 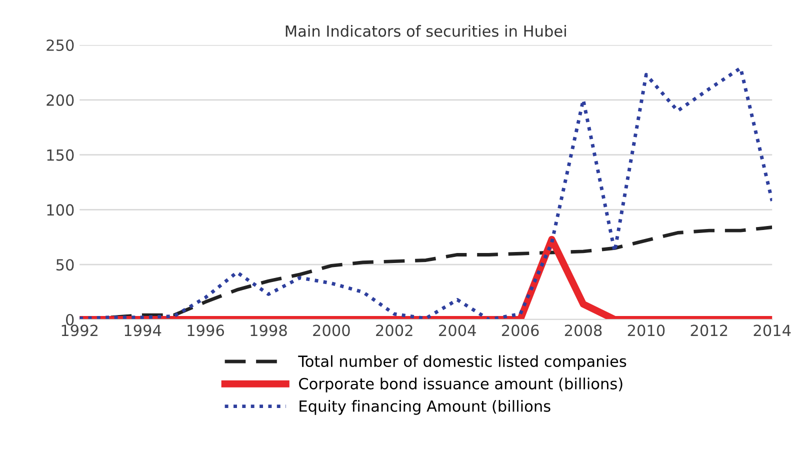 What do you see at coordinates (425, 407) in the screenshot?
I see `legend-label: Equity financing Amount (billions` at bounding box center [425, 407].